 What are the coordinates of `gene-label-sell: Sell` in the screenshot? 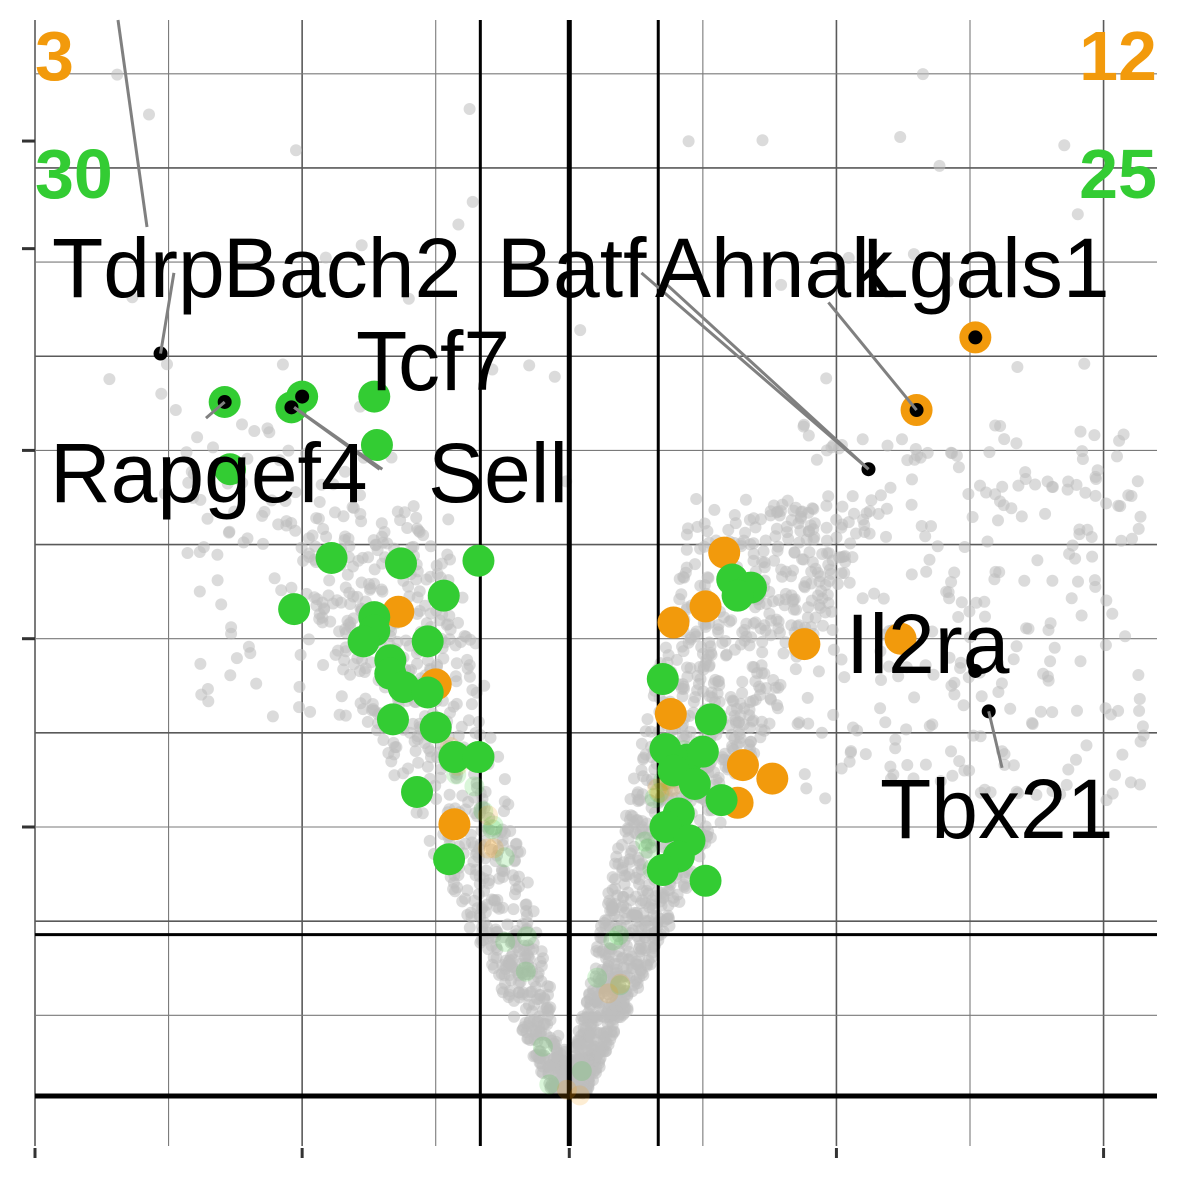 It's located at (498, 473).